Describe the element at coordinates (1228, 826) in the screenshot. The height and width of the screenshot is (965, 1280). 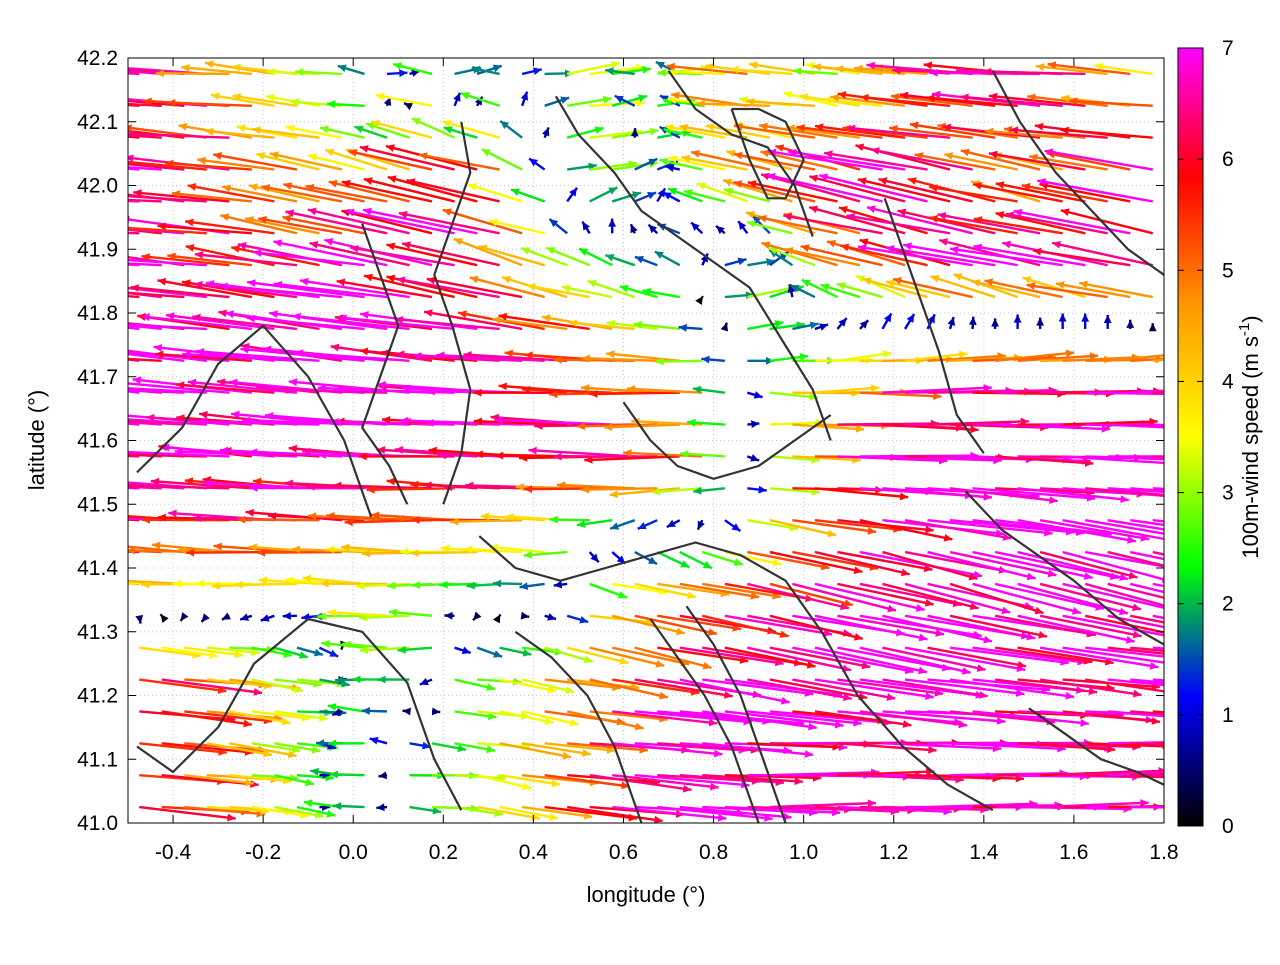
I see `colorbar-tick-label: 0` at that location.